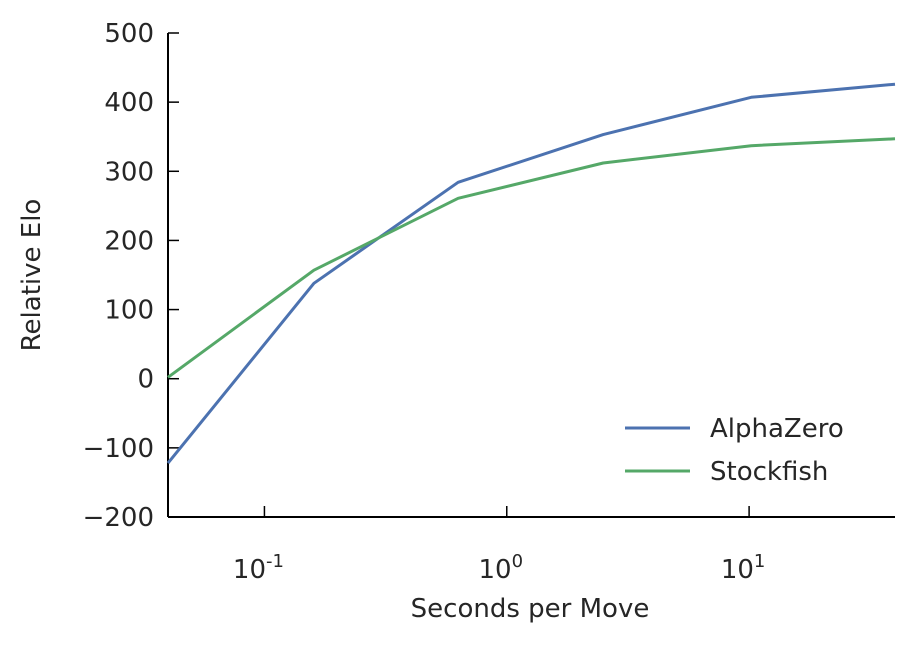 The height and width of the screenshot is (663, 914). Describe the element at coordinates (129, 172) in the screenshot. I see `y-tick-label: 300` at that location.